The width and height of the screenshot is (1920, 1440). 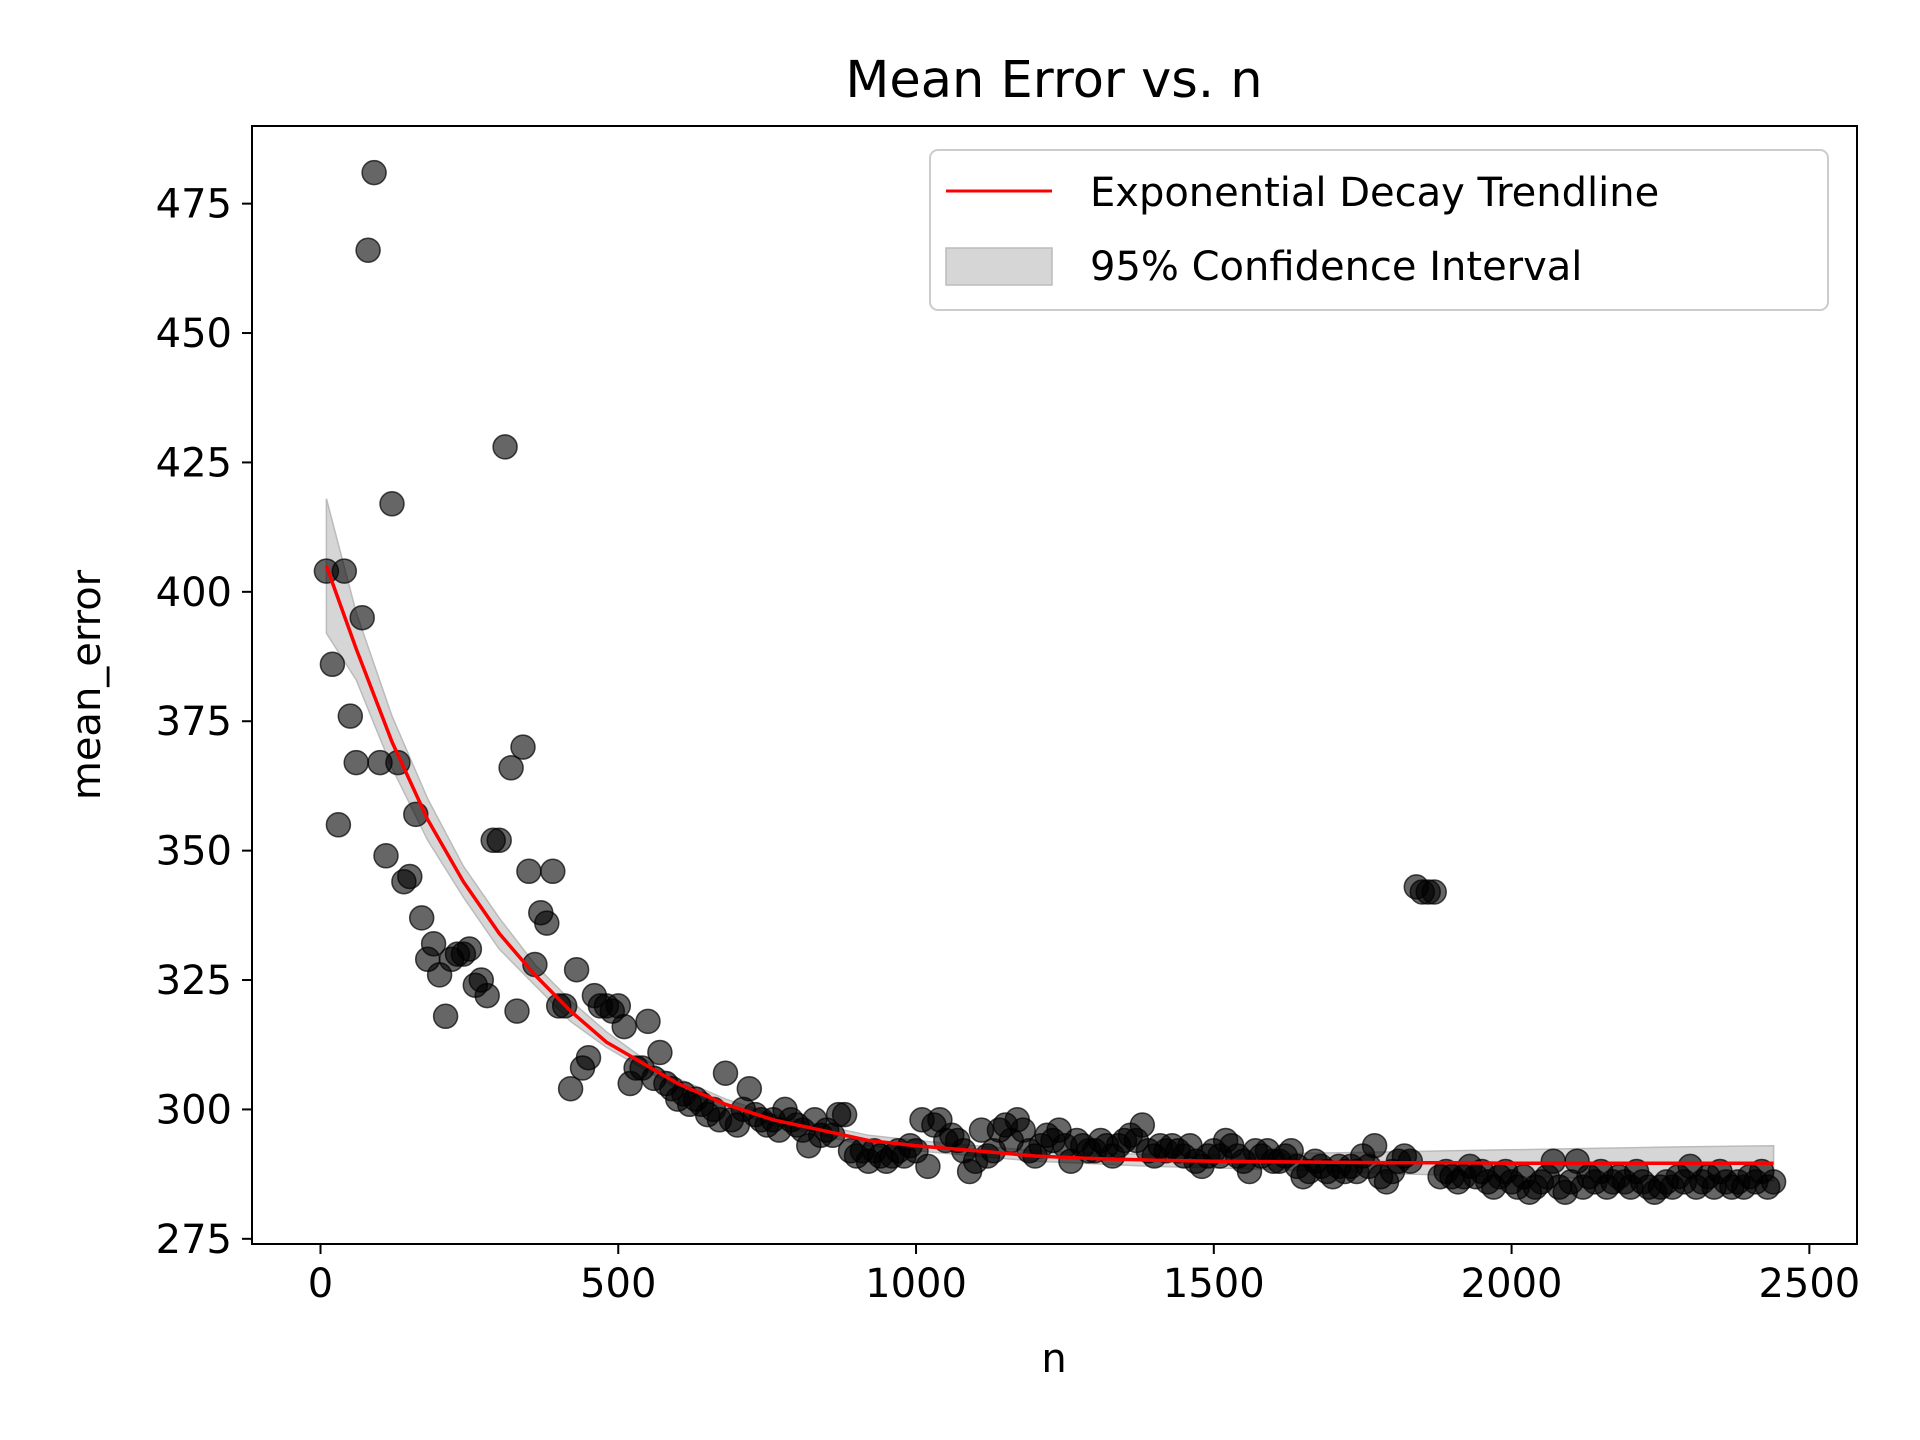 I want to click on legend-label-confidence: 95% Confidence Interval, so click(x=1336, y=267).